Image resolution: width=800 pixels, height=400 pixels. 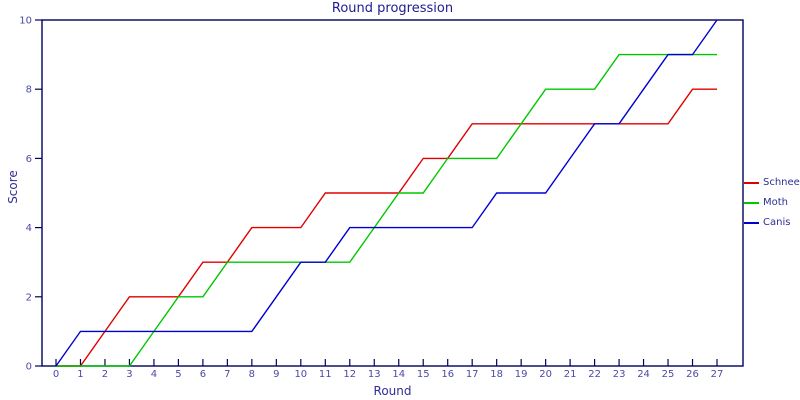 What do you see at coordinates (25, 21) in the screenshot?
I see `y-tick-label: 10` at bounding box center [25, 21].